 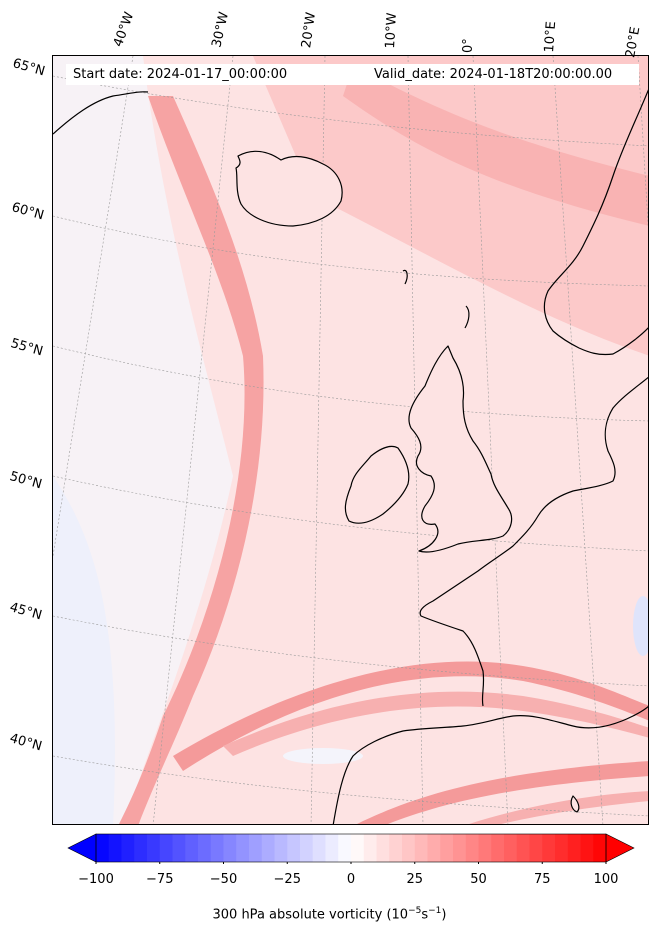 What do you see at coordinates (221, 29) in the screenshot?
I see `lon-label-30w: 30°W` at bounding box center [221, 29].